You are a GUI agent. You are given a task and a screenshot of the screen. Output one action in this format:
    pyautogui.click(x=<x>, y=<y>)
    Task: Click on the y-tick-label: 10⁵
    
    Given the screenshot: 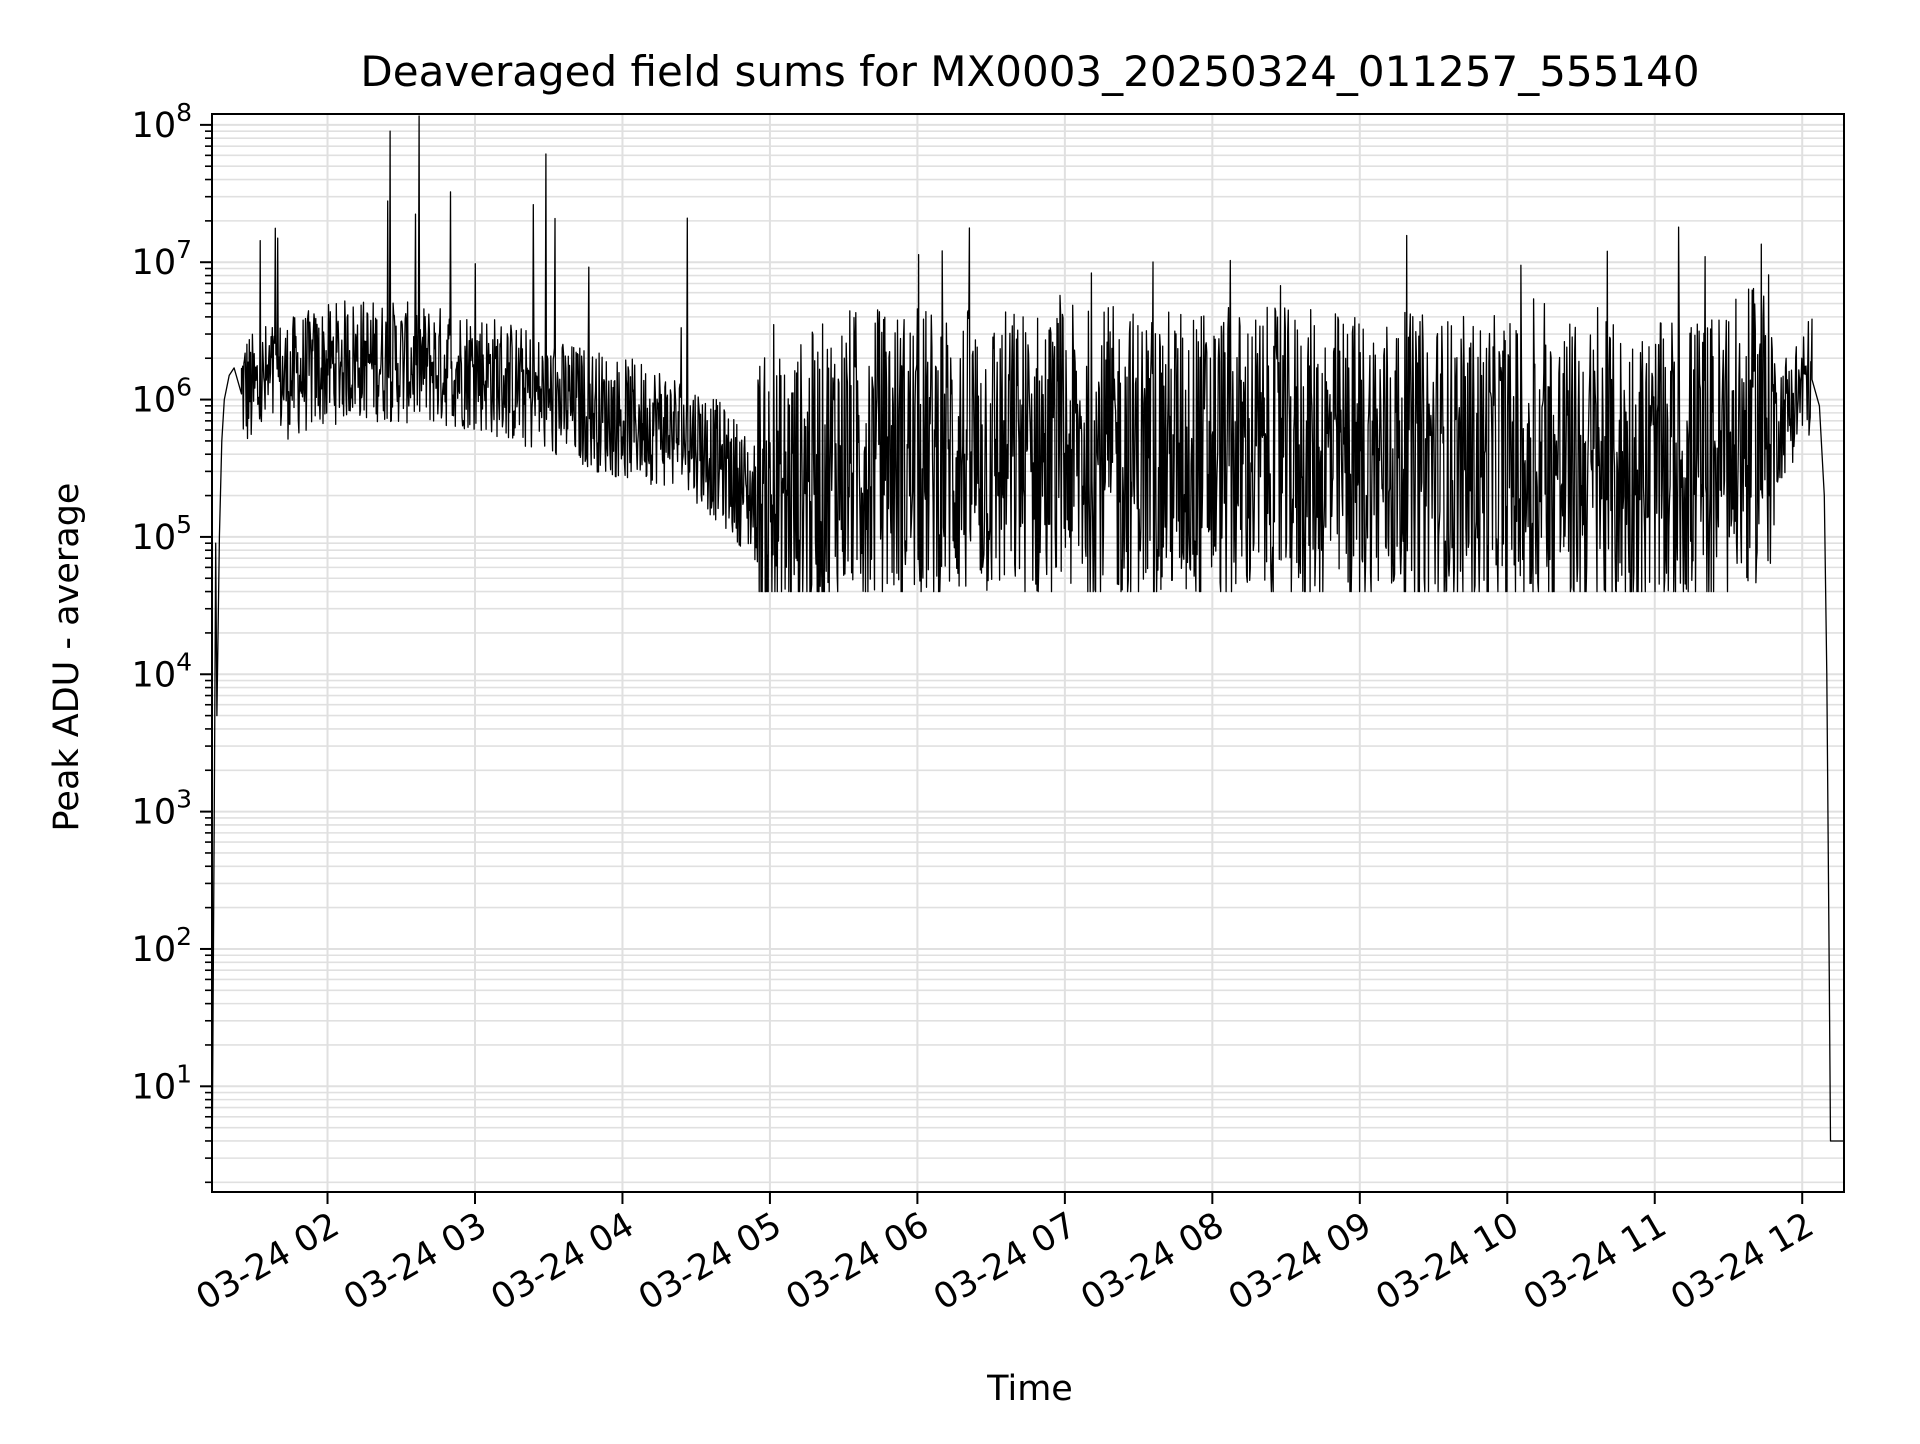 What is the action you would take?
    pyautogui.click(x=162, y=534)
    